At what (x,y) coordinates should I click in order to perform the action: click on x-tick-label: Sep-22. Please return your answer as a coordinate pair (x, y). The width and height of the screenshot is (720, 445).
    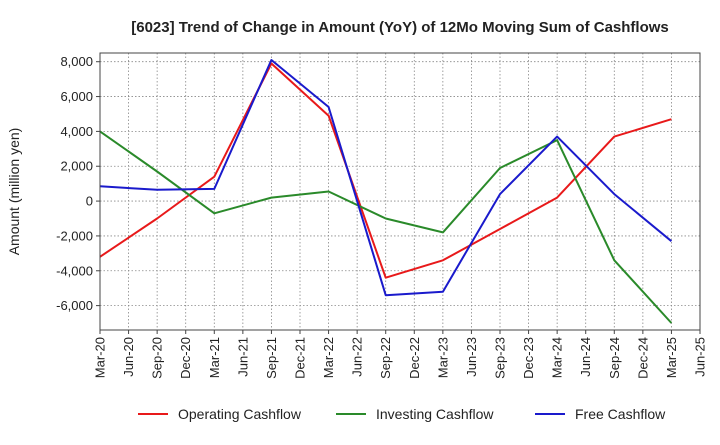
    Looking at the image, I should click on (385, 358).